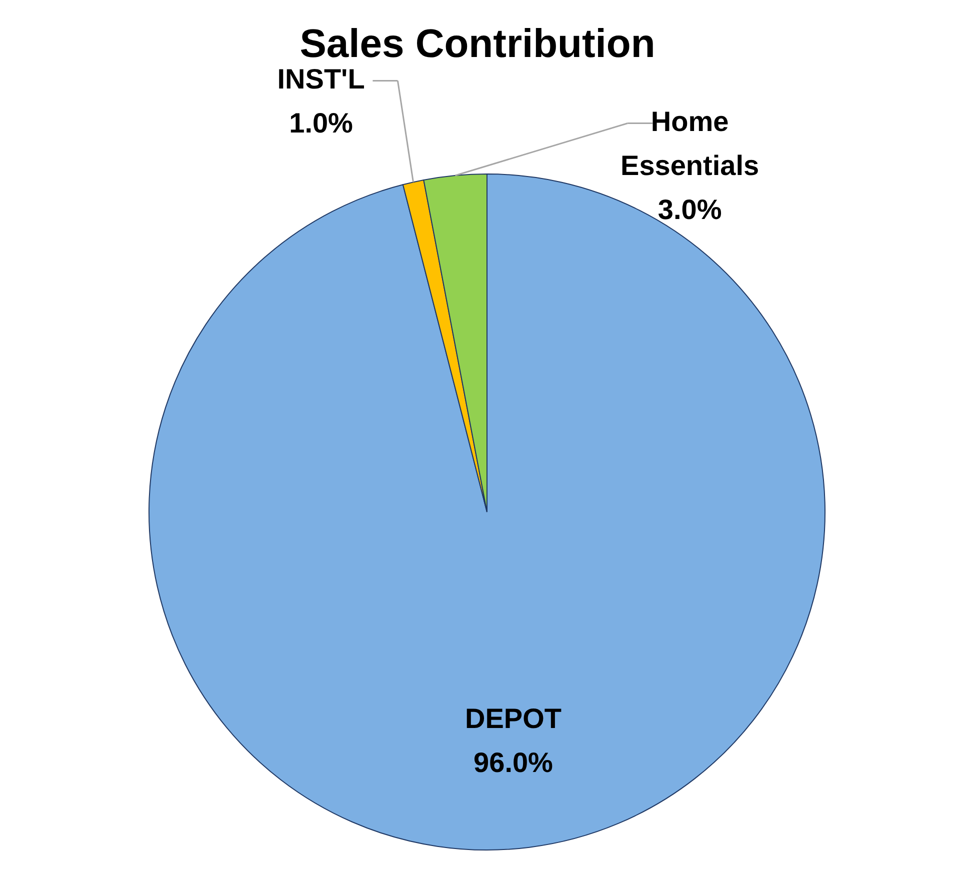  What do you see at coordinates (321, 79) in the screenshot?
I see `slice-label: INST'L` at bounding box center [321, 79].